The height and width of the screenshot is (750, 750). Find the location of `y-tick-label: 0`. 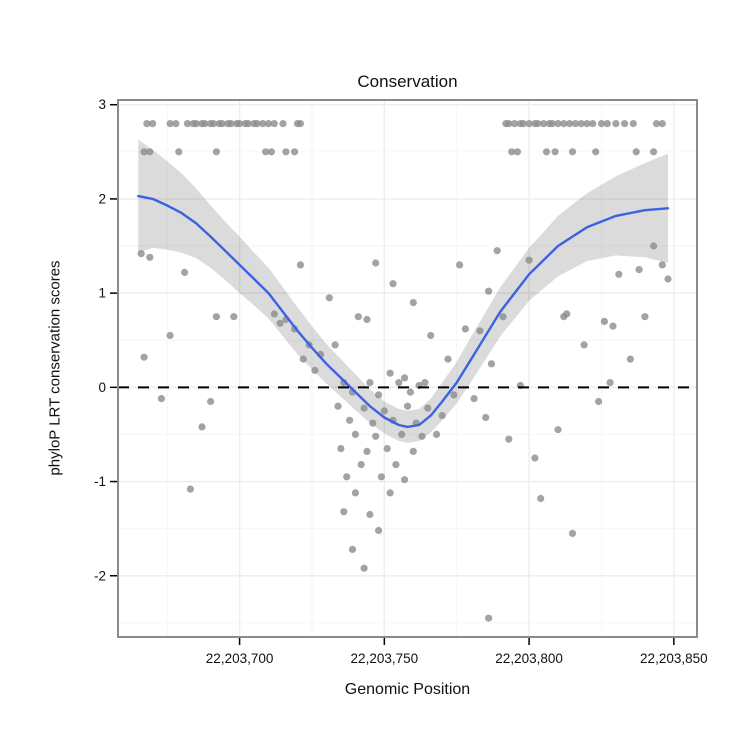

y-tick-label: 0 is located at coordinates (102, 387).